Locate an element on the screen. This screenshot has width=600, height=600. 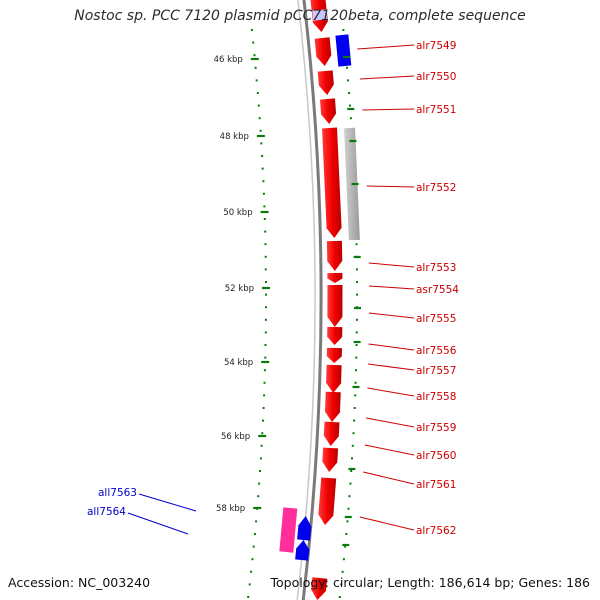
gene-label-forward: alr7550 is located at coordinates (436, 77).